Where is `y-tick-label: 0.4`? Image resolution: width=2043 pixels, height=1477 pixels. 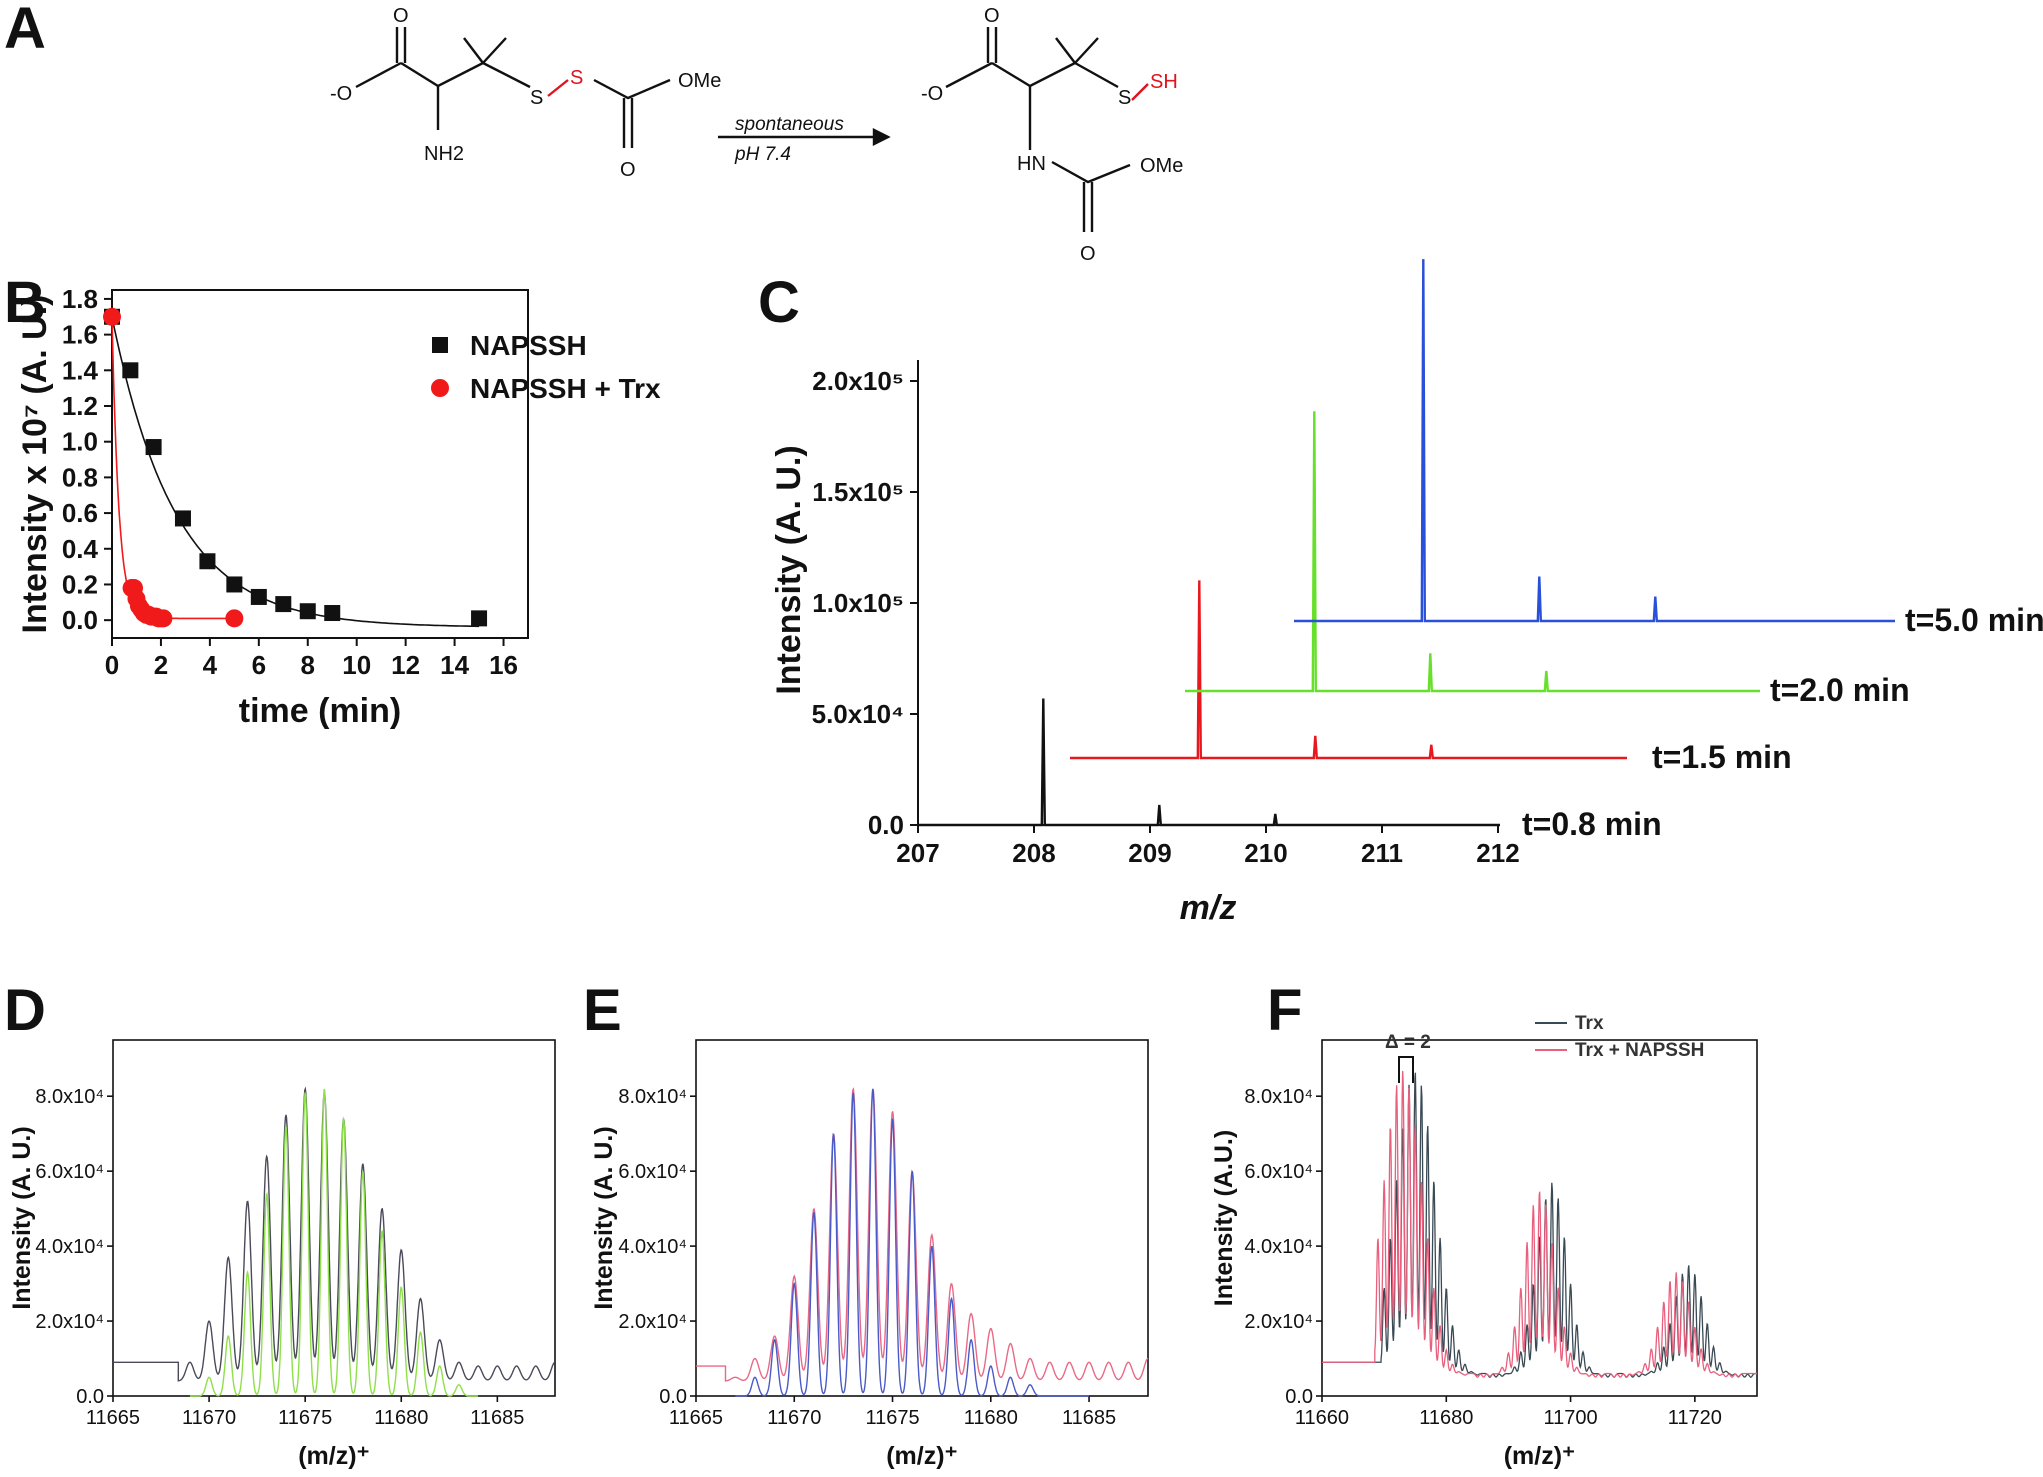 y-tick-label: 0.4 is located at coordinates (80, 549).